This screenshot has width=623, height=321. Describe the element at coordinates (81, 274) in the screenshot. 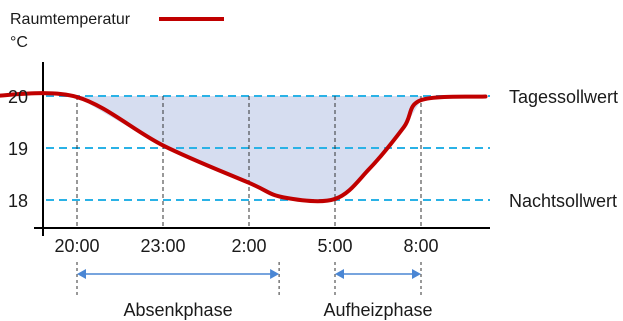

I see `phase-arrowhead-left-absenkphase` at that location.